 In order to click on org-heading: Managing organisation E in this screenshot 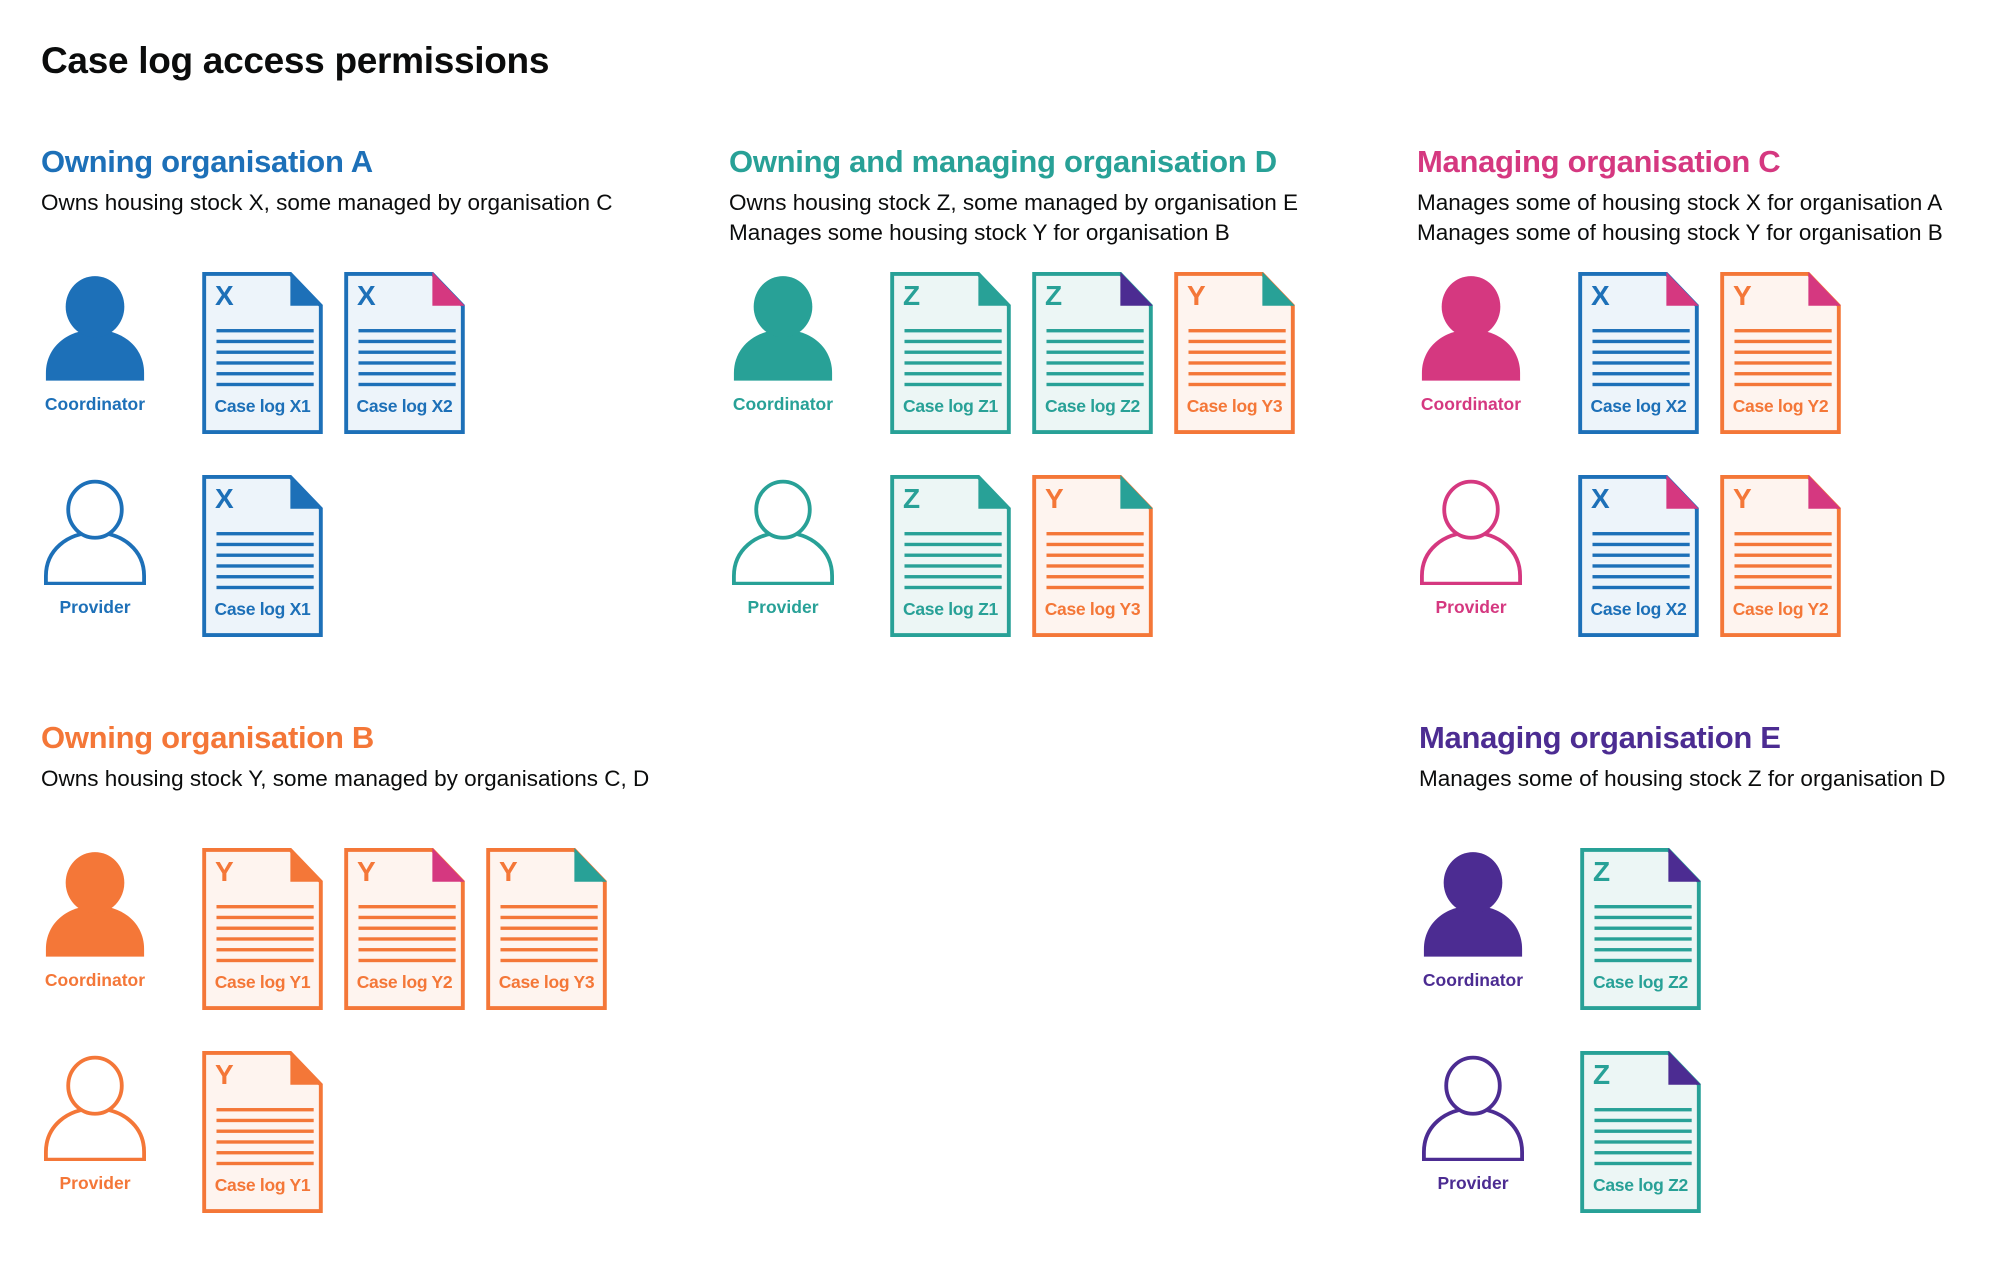, I will do `click(1600, 737)`.